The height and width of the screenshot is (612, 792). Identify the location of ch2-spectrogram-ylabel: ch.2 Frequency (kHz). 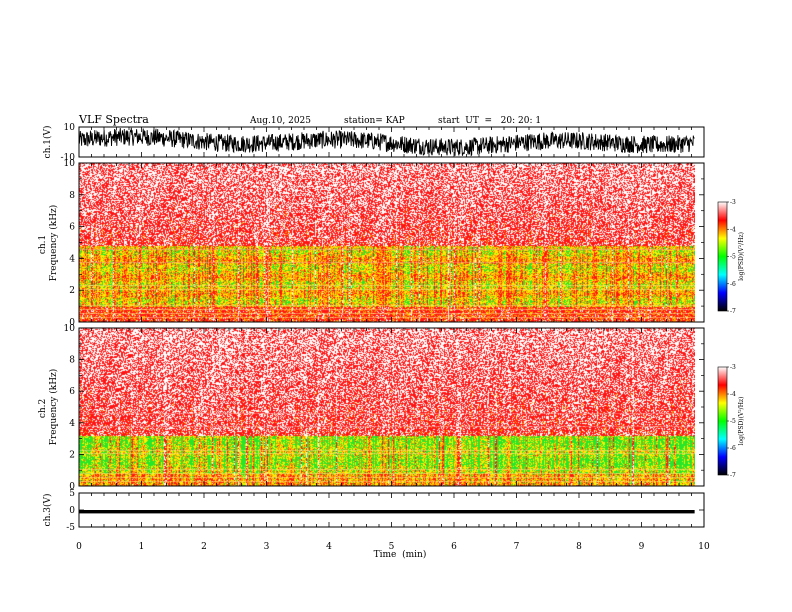
(48, 407).